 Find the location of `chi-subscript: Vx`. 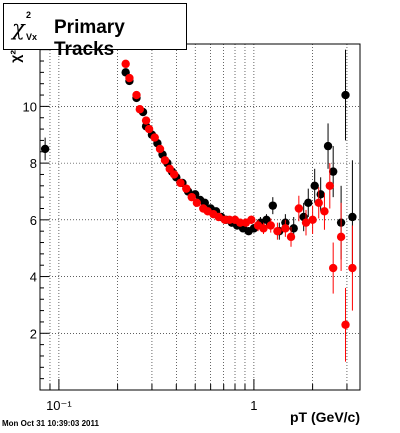

chi-subscript: Vx is located at coordinates (32, 37).